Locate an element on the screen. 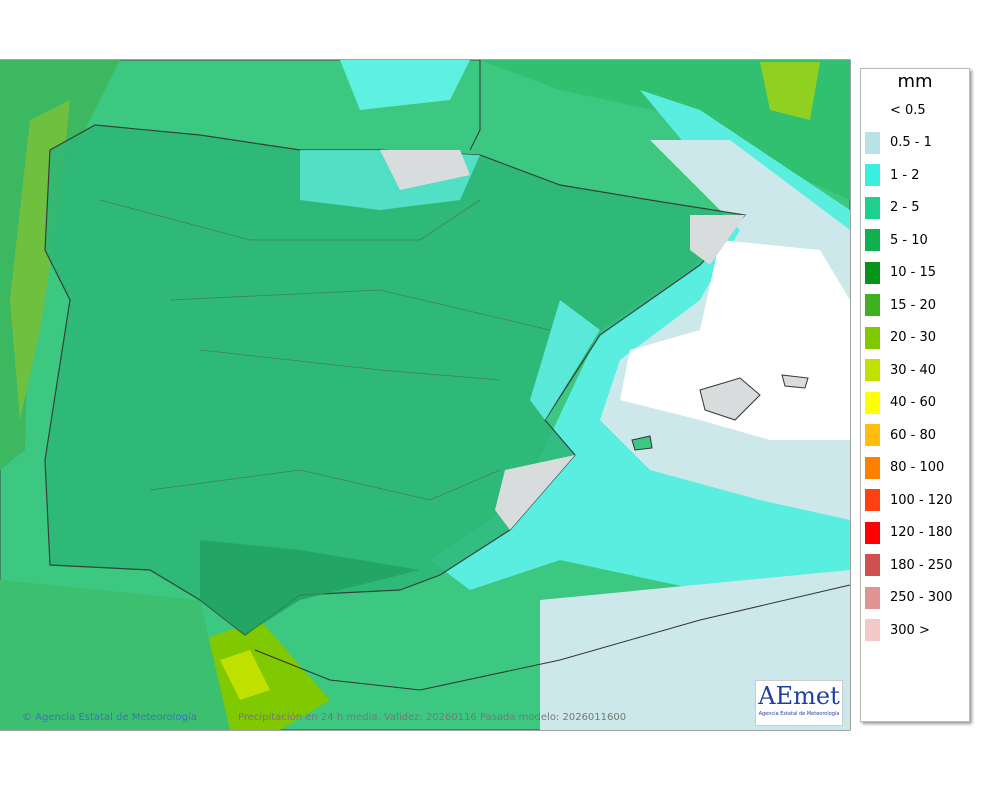 The image size is (1000, 794). logo-name: AEmet is located at coordinates (799, 696).